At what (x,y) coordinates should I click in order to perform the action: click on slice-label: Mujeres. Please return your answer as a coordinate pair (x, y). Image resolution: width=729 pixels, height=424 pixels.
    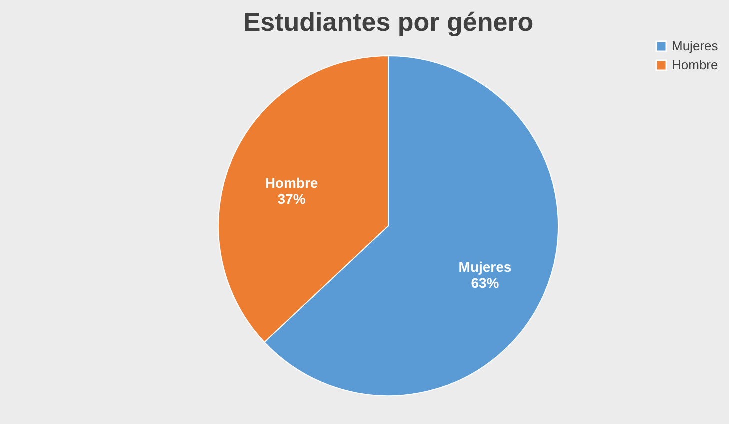
    Looking at the image, I should click on (485, 266).